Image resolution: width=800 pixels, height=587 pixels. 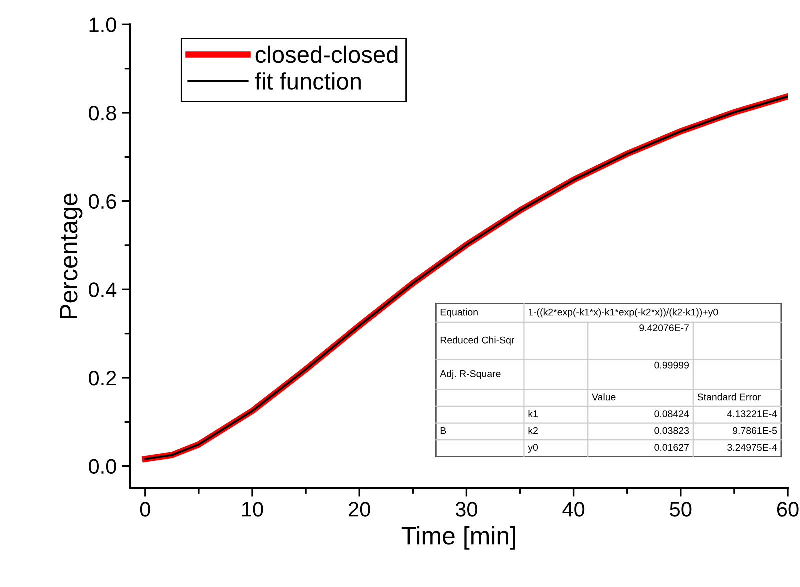 I want to click on annotation: 0.01627, so click(x=671, y=448).